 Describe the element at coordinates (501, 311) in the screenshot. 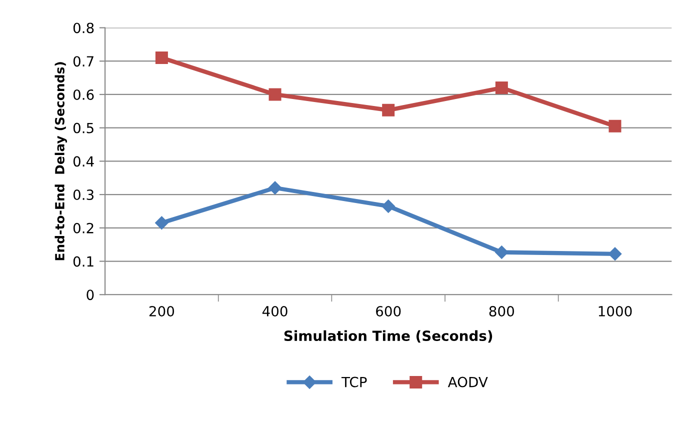

I see `x-tick-label: 800` at that location.